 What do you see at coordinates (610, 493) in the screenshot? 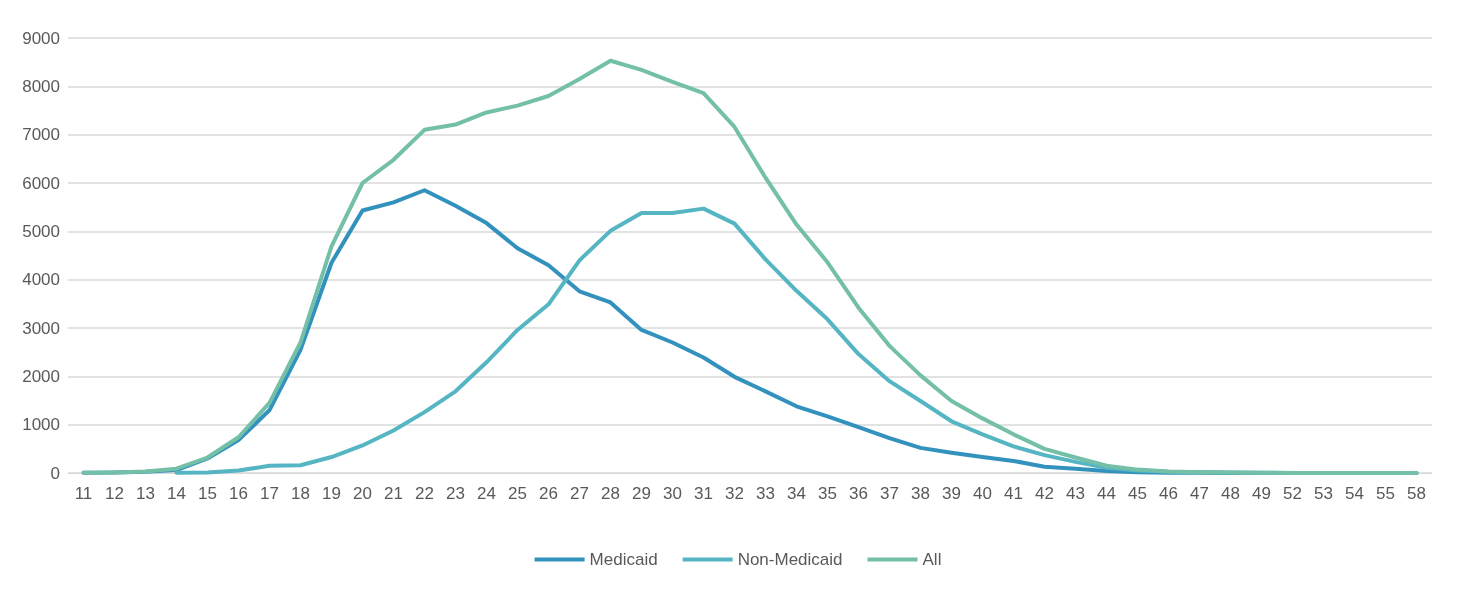
I see `x-tick-label: 28` at bounding box center [610, 493].